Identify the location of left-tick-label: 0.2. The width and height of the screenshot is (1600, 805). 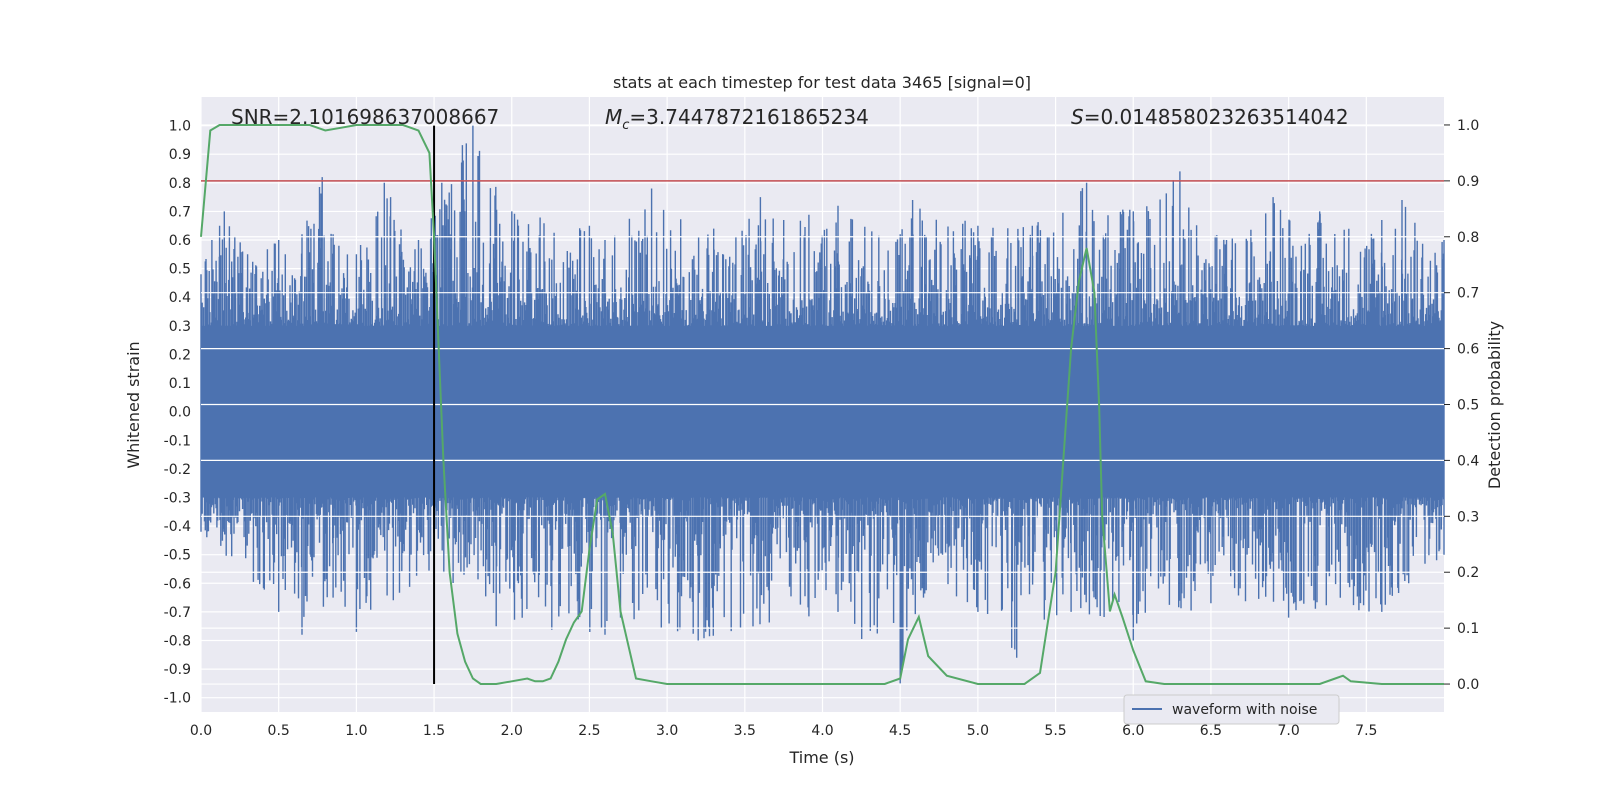
(180, 355).